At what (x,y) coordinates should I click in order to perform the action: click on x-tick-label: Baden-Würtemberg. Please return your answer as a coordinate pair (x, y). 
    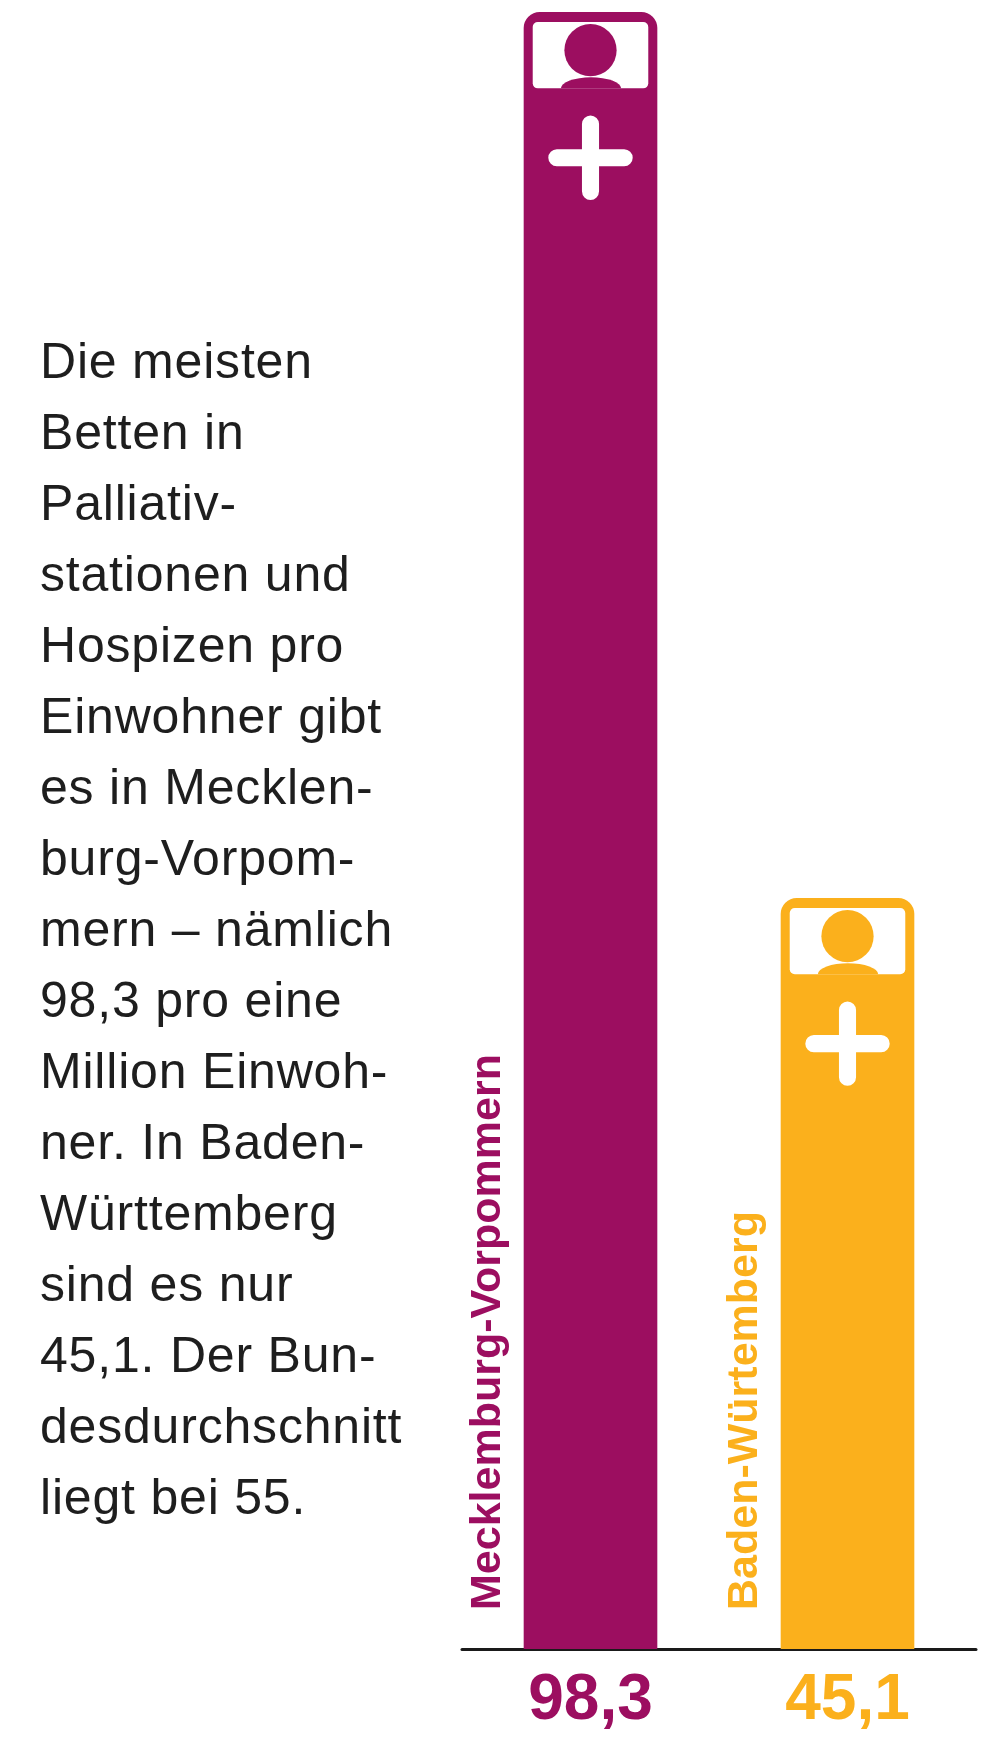
    Looking at the image, I should click on (741, 1410).